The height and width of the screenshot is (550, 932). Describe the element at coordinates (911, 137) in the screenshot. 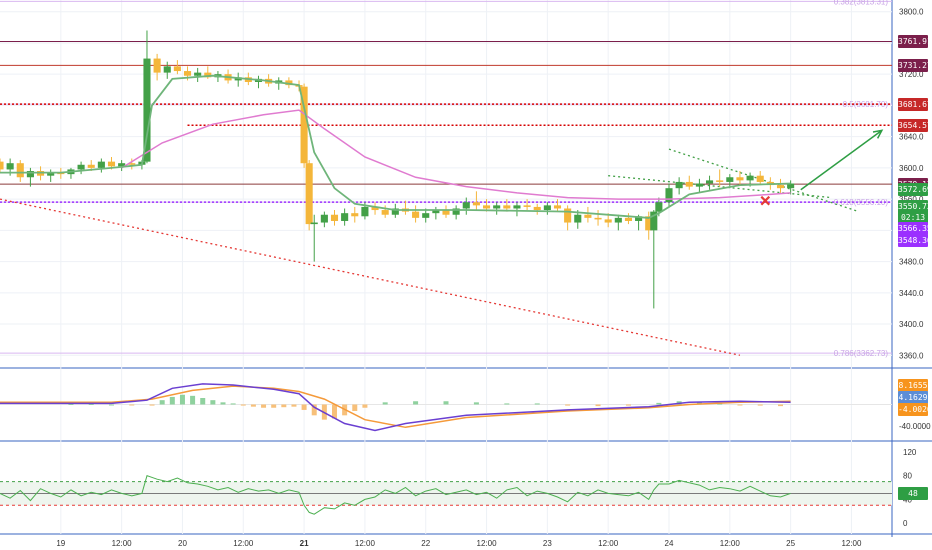

I see `price-tick-label: 3640.0` at that location.